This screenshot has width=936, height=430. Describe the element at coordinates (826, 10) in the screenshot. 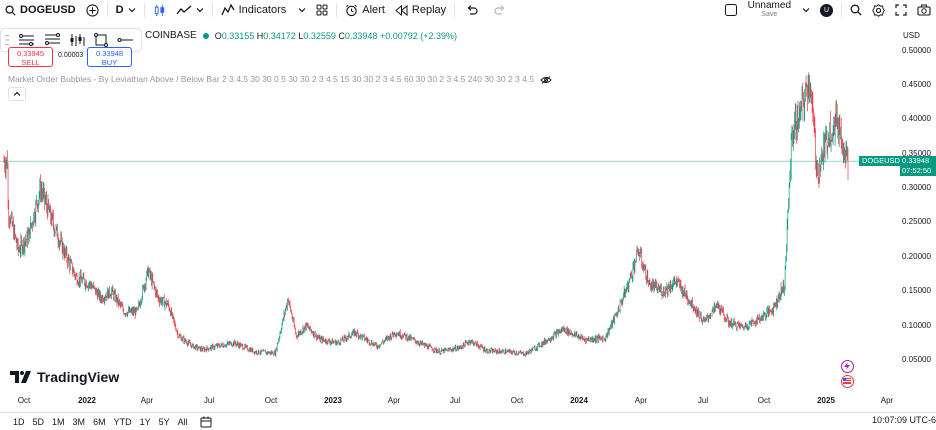

I see `user-menu-button: U` at that location.